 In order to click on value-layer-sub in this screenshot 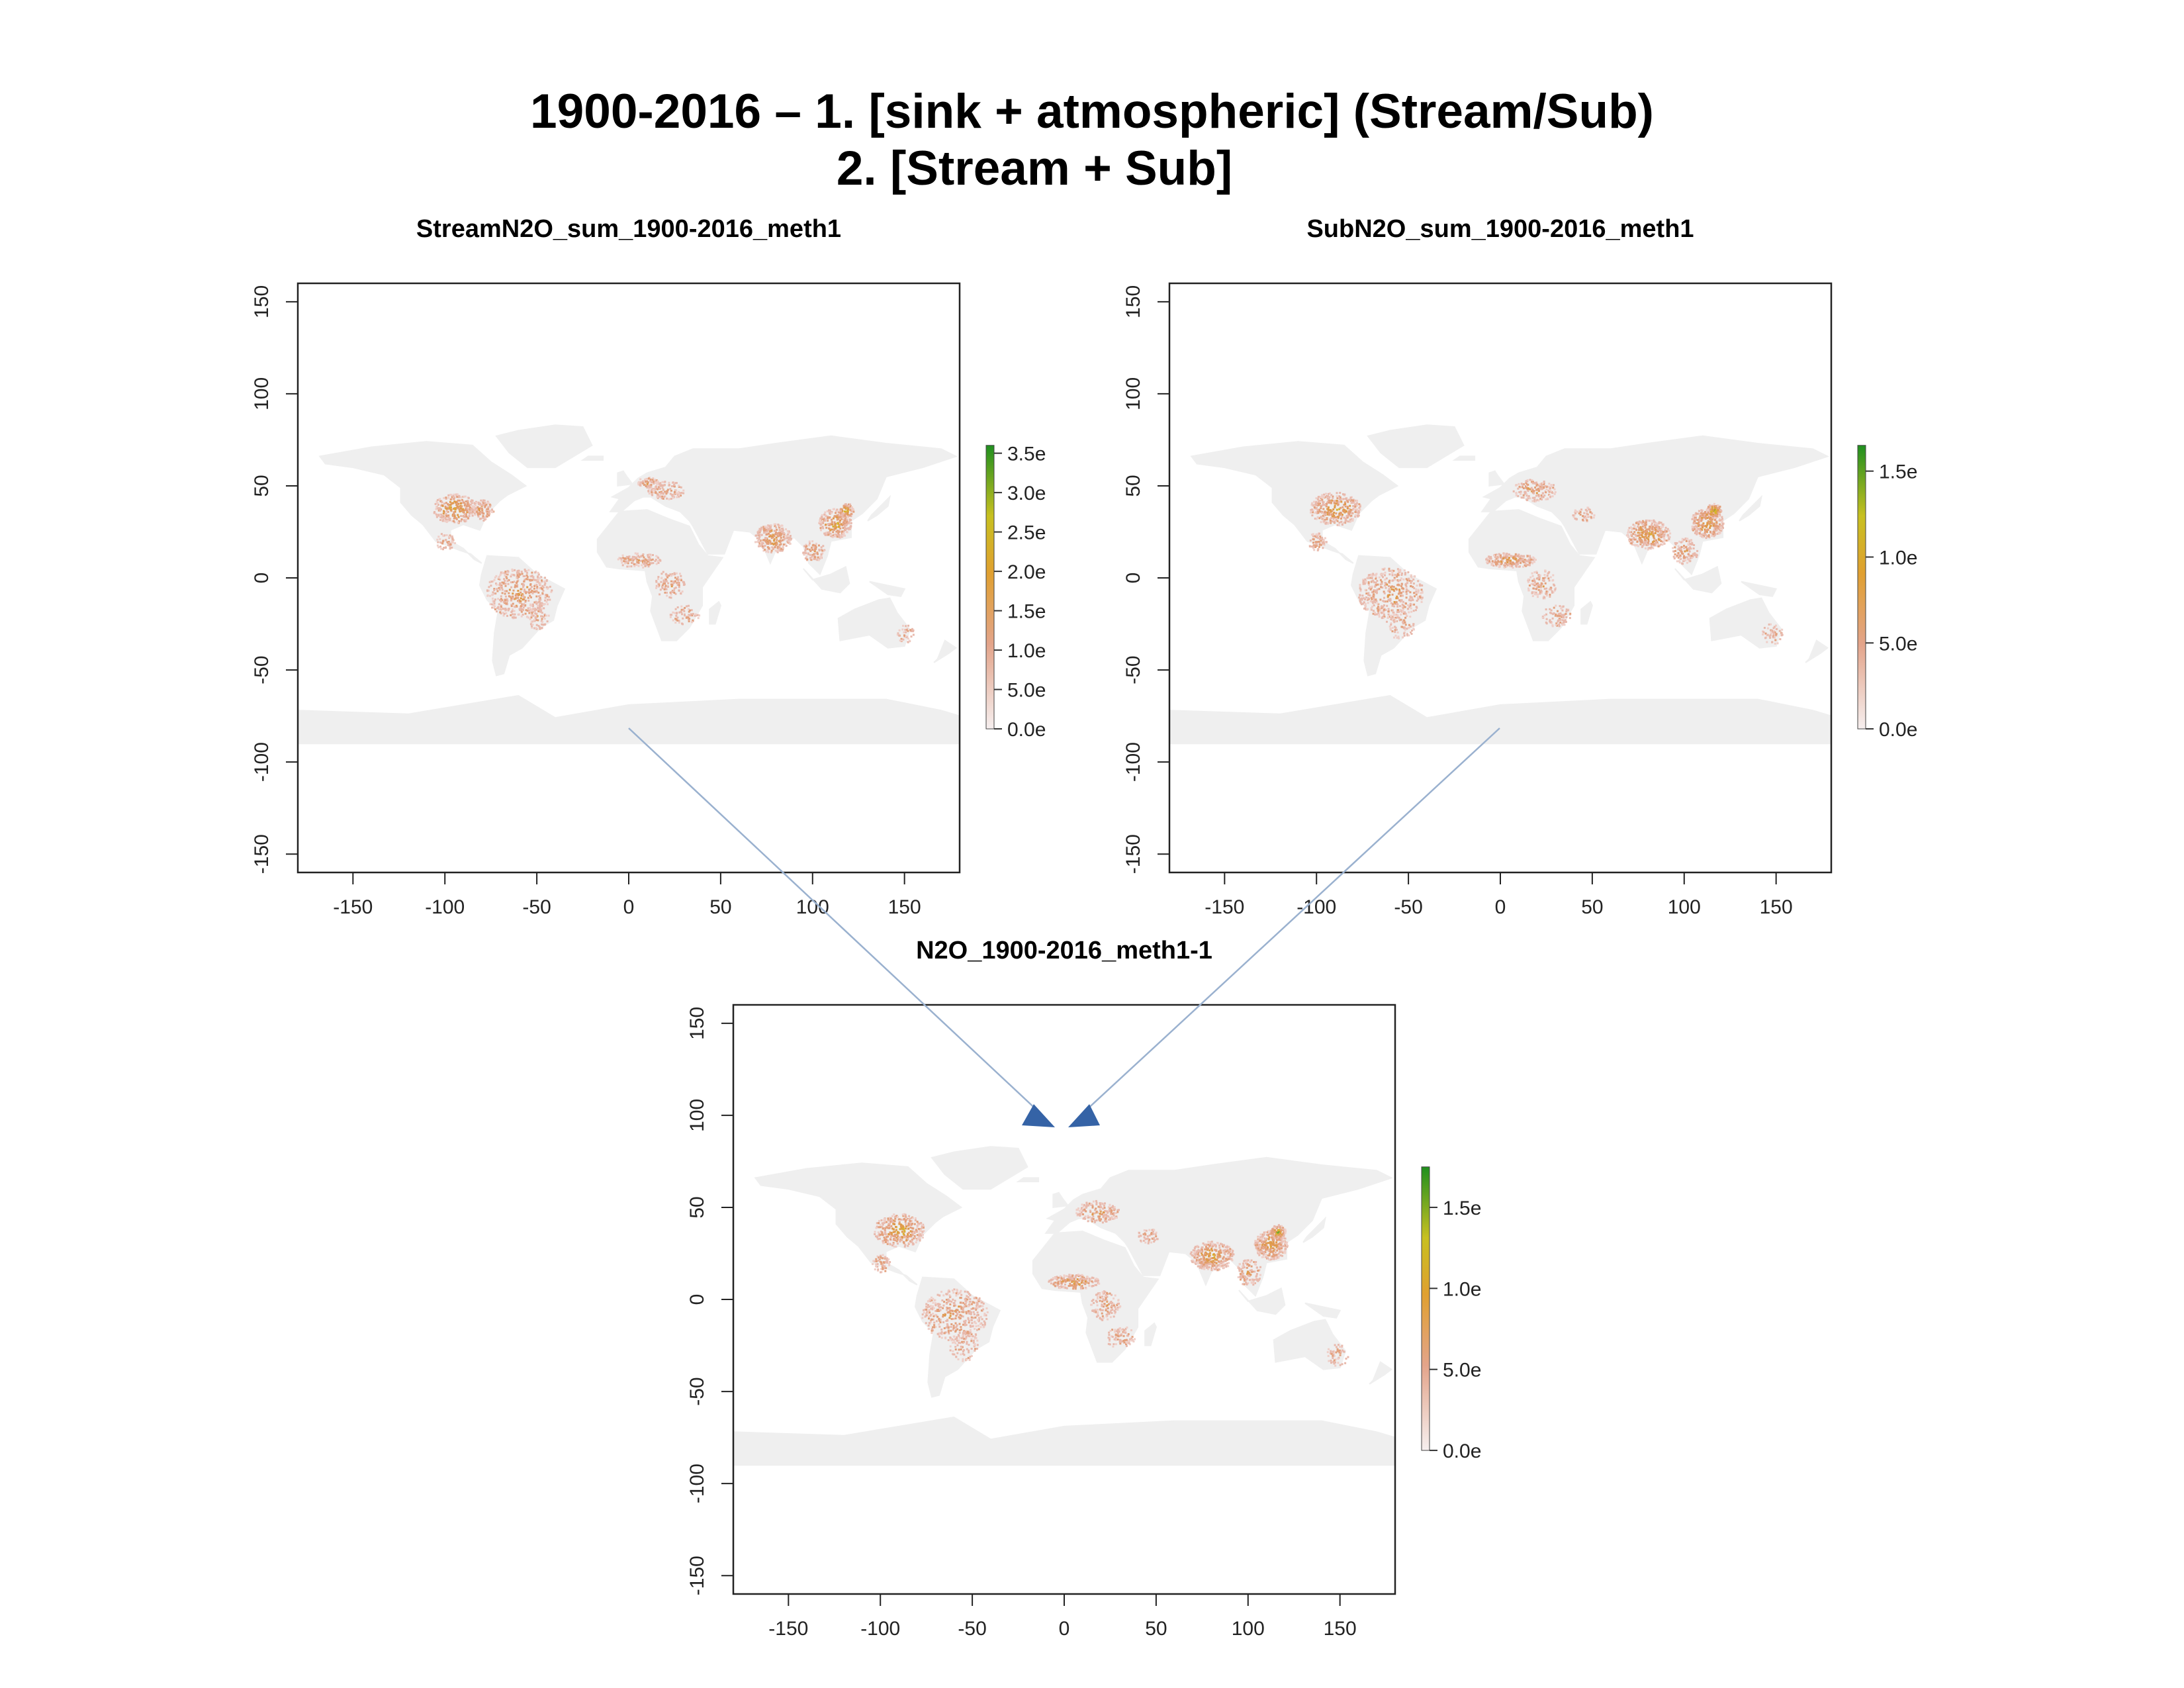, I will do `click(1546, 562)`.